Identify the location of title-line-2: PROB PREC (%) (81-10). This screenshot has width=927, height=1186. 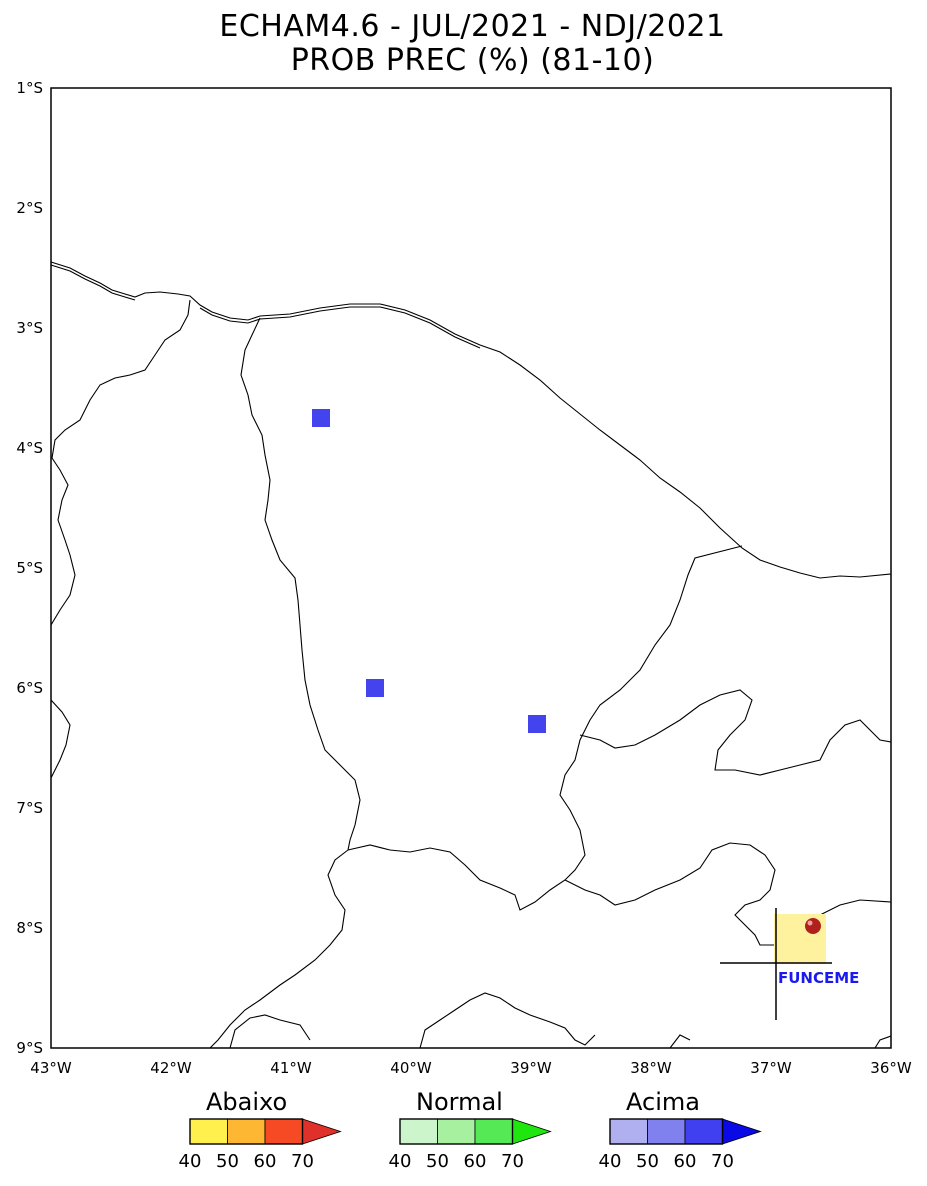
(472, 60).